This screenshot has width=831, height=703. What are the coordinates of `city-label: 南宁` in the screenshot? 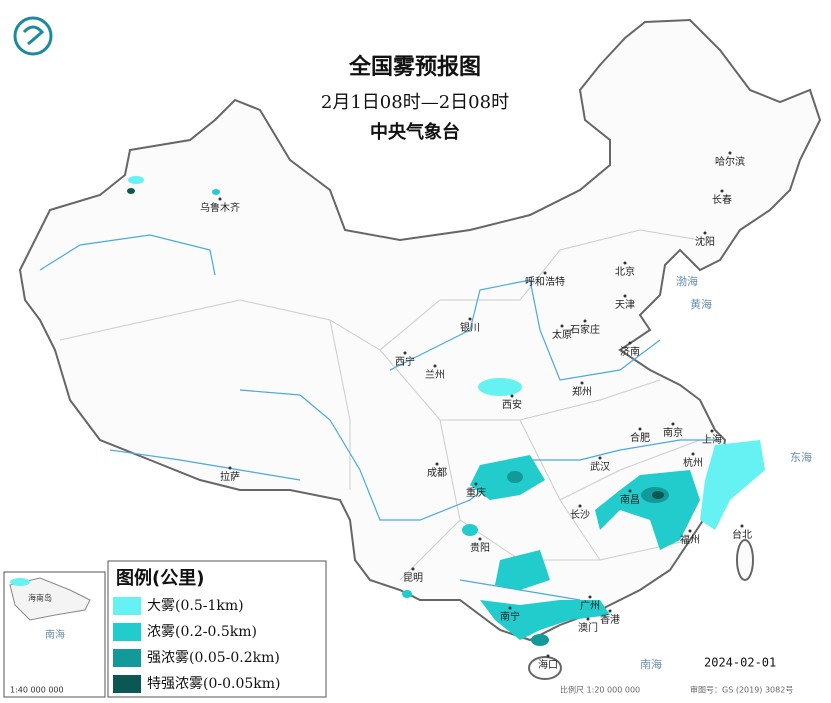 It's located at (510, 616).